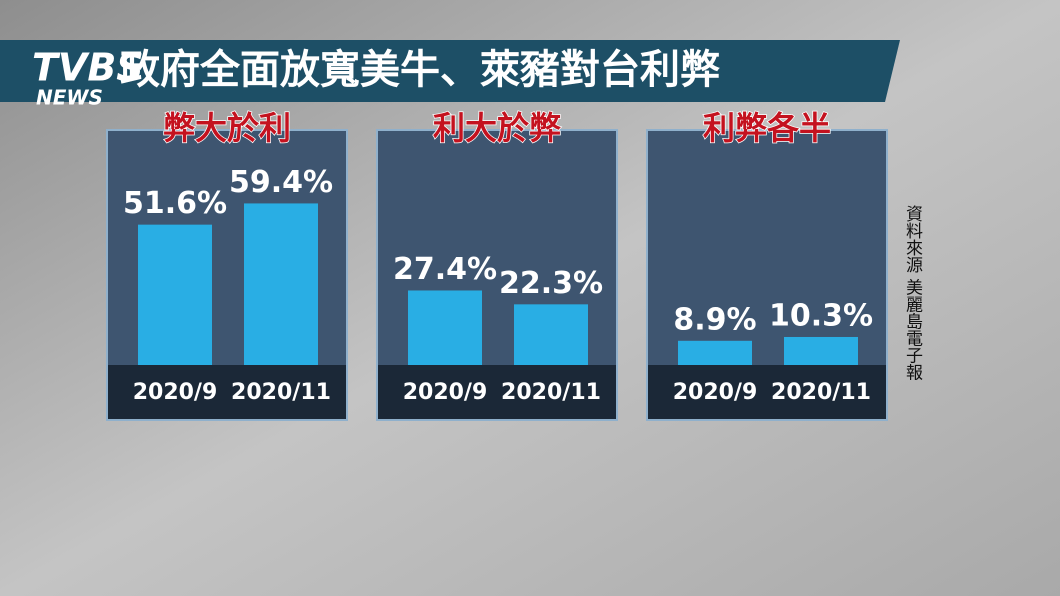  I want to click on value-label: 22.3%, so click(551, 283).